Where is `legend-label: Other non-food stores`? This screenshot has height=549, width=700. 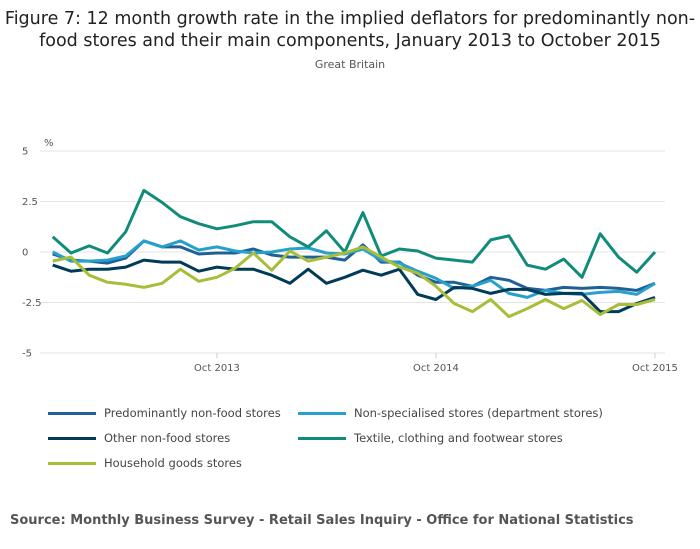
legend-label: Other non-food stores is located at coordinates (167, 438).